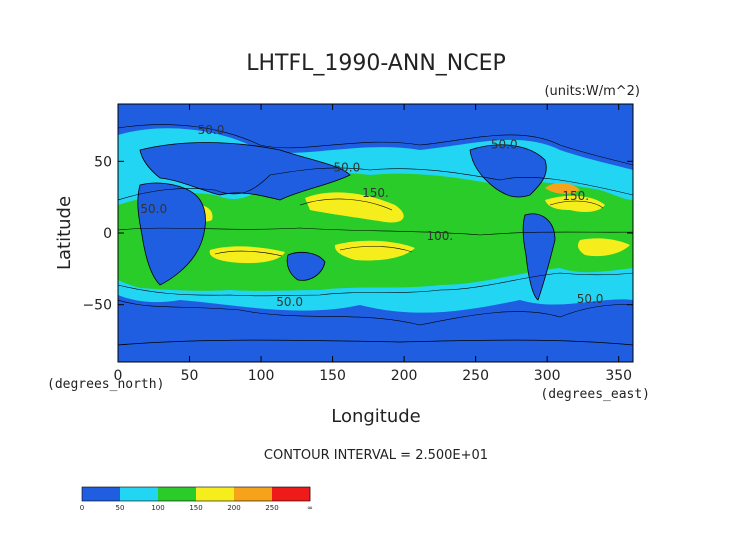  I want to click on band-higher-gulf, so click(562, 188).